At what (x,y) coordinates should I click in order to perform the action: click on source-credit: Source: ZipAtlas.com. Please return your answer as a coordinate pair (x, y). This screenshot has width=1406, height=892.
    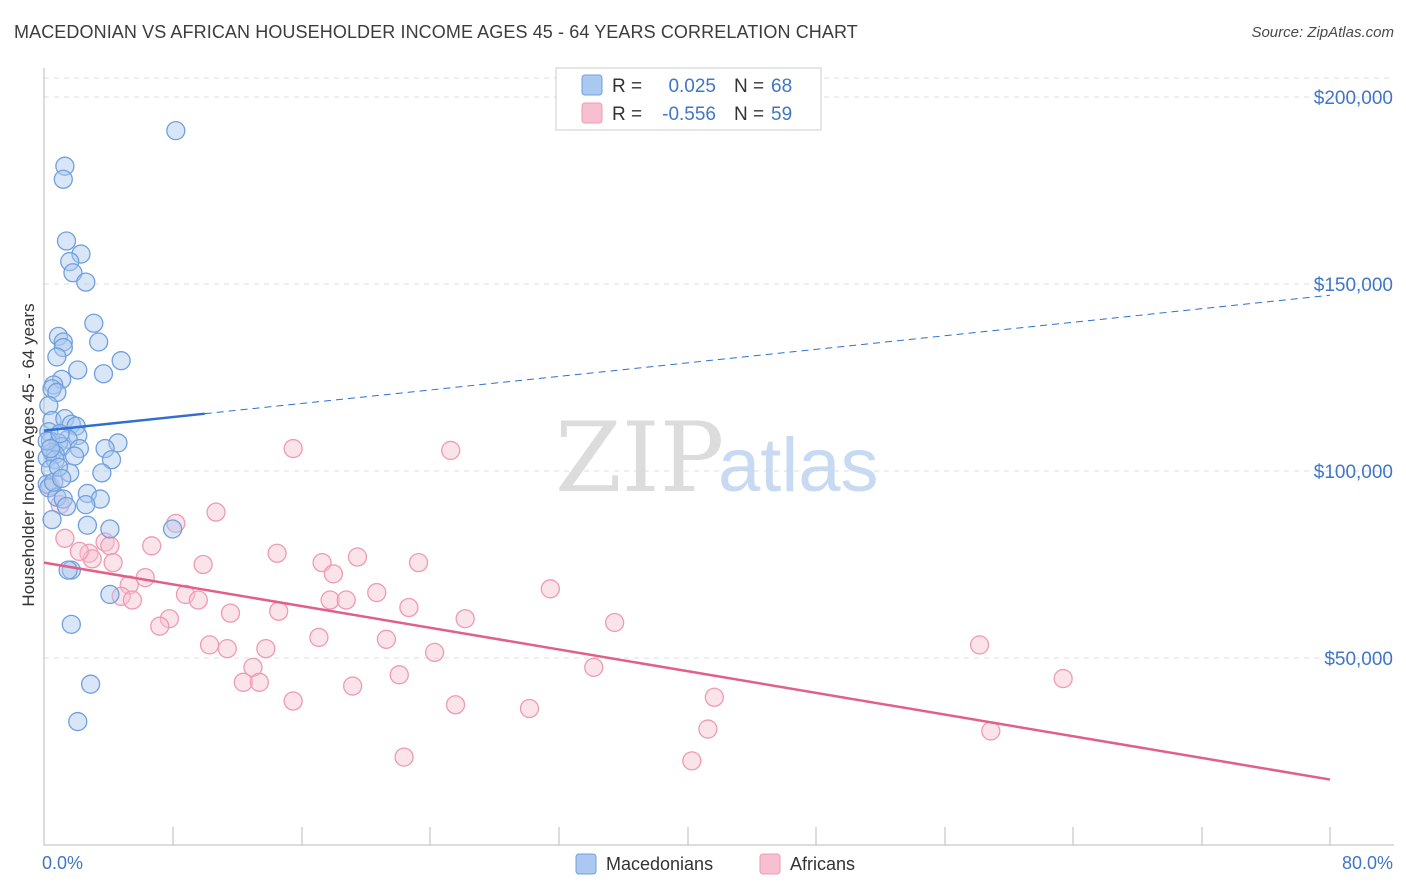
    Looking at the image, I should click on (1322, 32).